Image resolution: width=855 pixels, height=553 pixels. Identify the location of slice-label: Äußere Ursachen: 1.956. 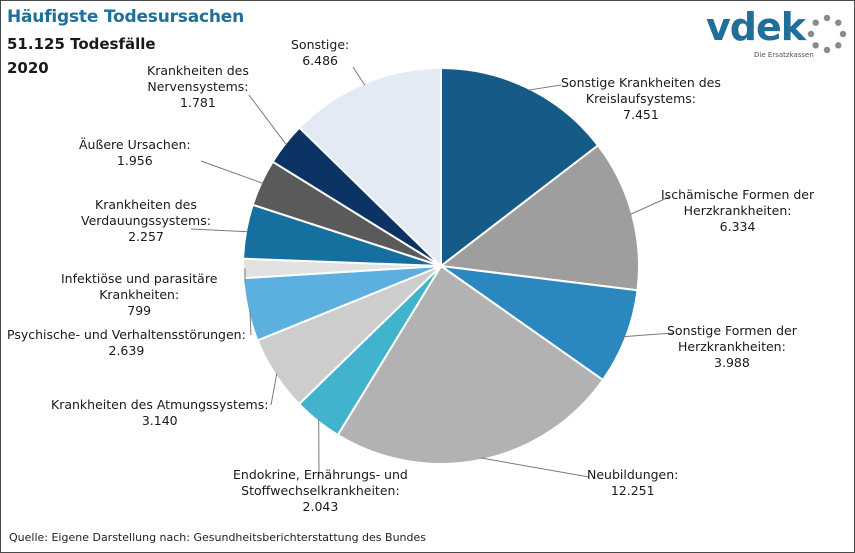
(135, 153).